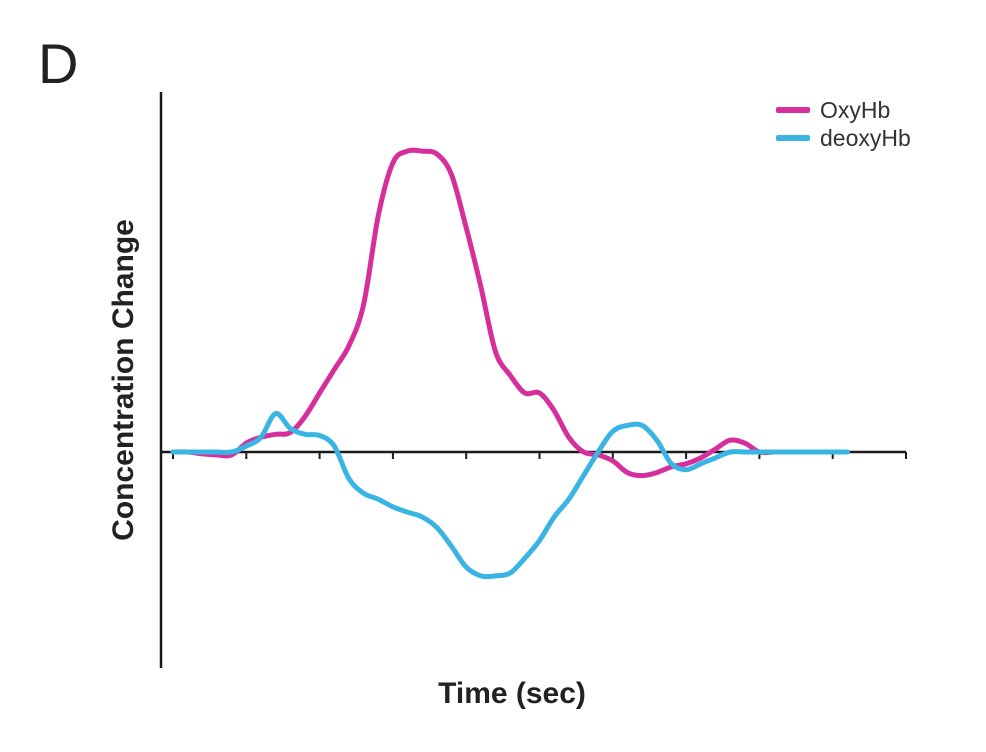 This screenshot has width=986, height=752. Describe the element at coordinates (58, 63) in the screenshot. I see `panel-letter: D` at that location.